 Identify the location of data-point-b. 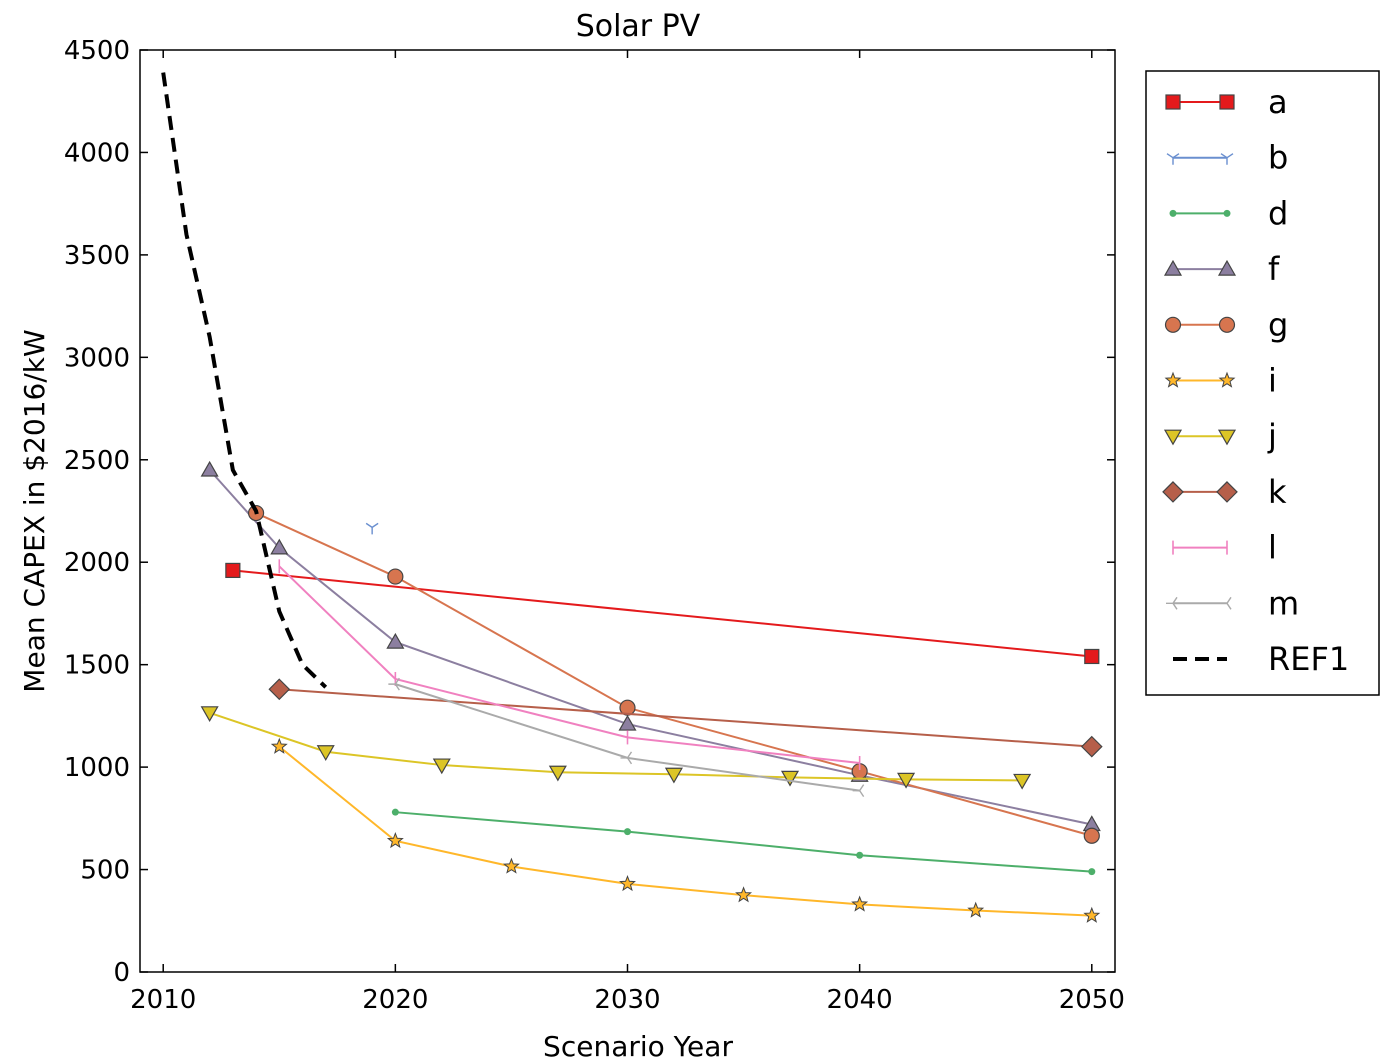
(372, 528).